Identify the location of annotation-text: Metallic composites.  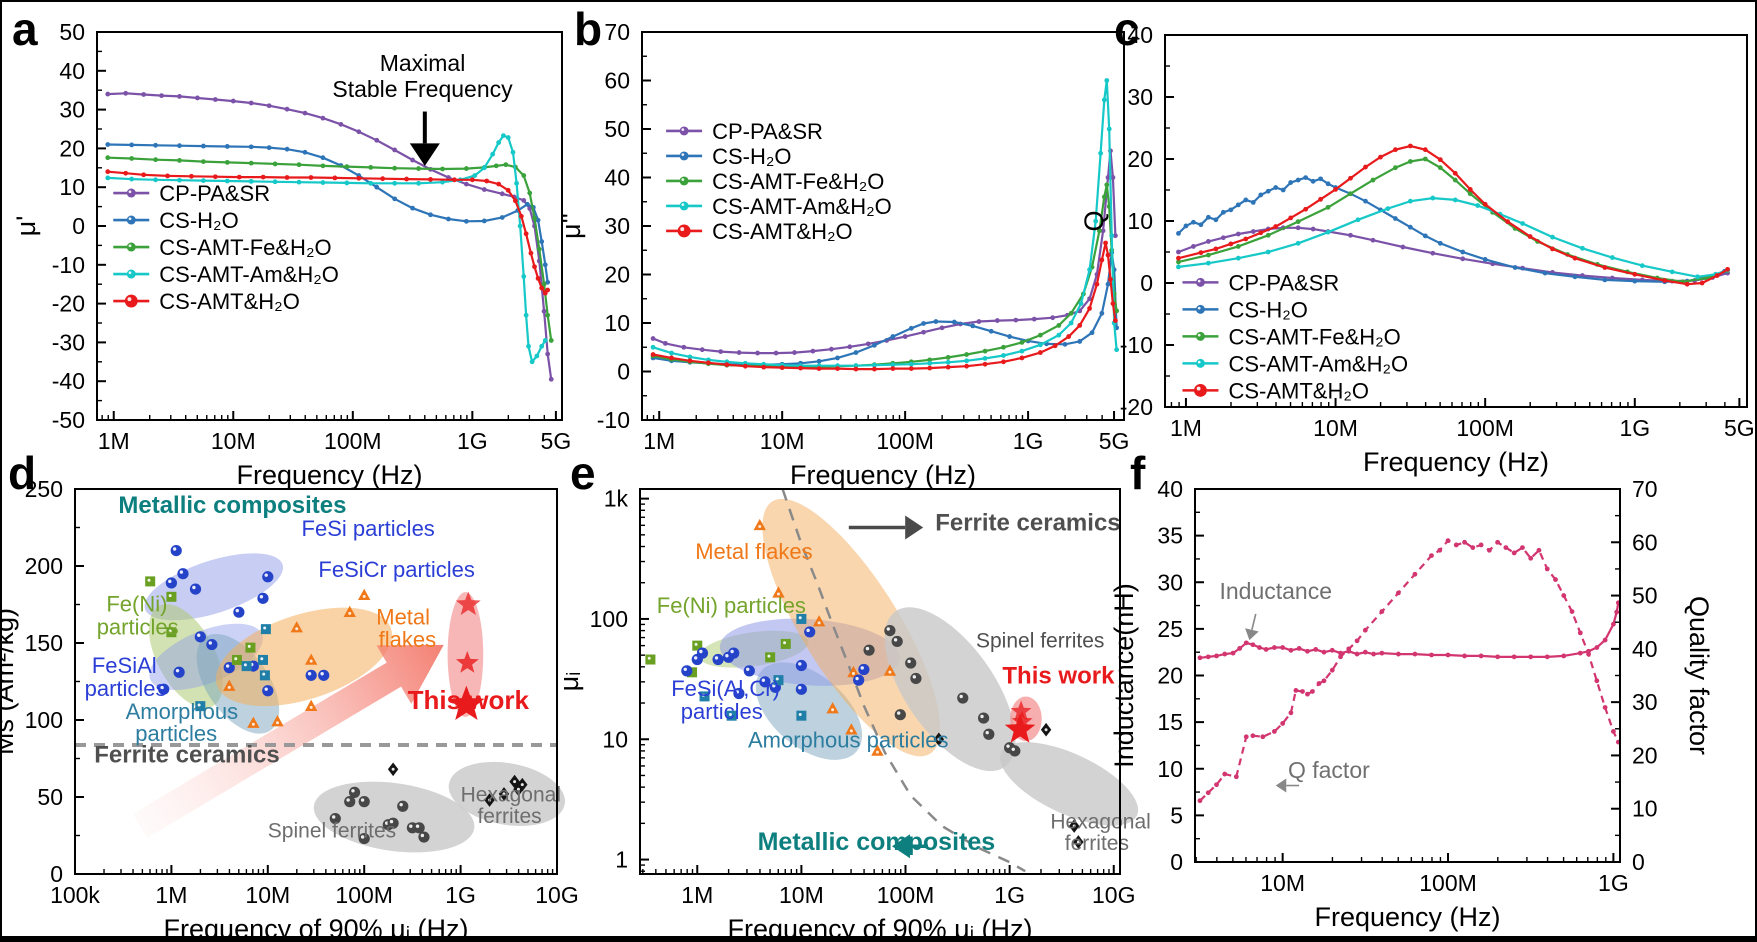
(232, 505).